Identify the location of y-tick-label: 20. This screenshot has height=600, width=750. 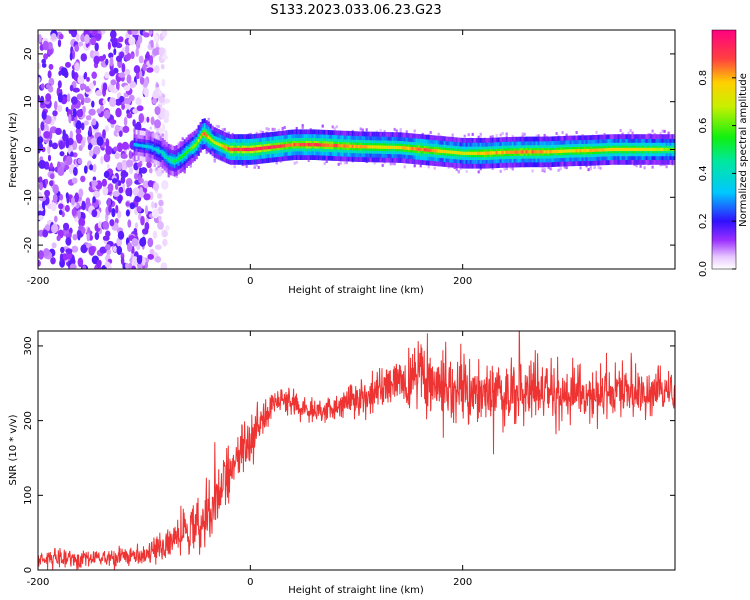
(28, 54).